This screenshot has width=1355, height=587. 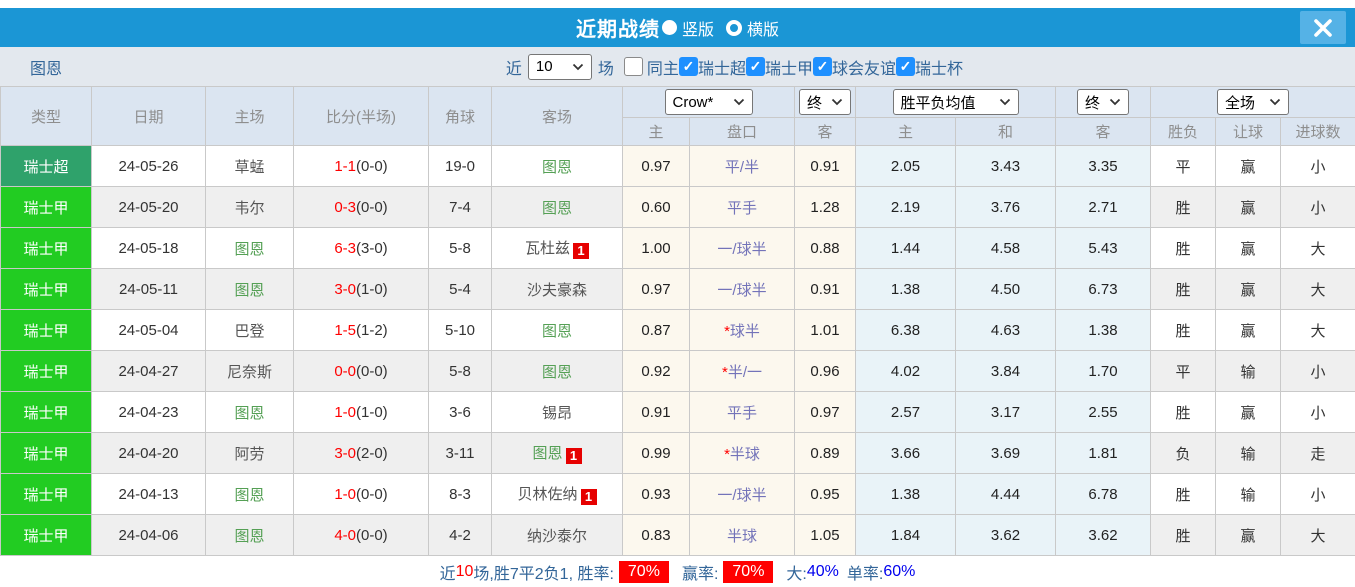 What do you see at coordinates (1093, 103) in the screenshot?
I see `final-right-select-value: 终` at bounding box center [1093, 103].